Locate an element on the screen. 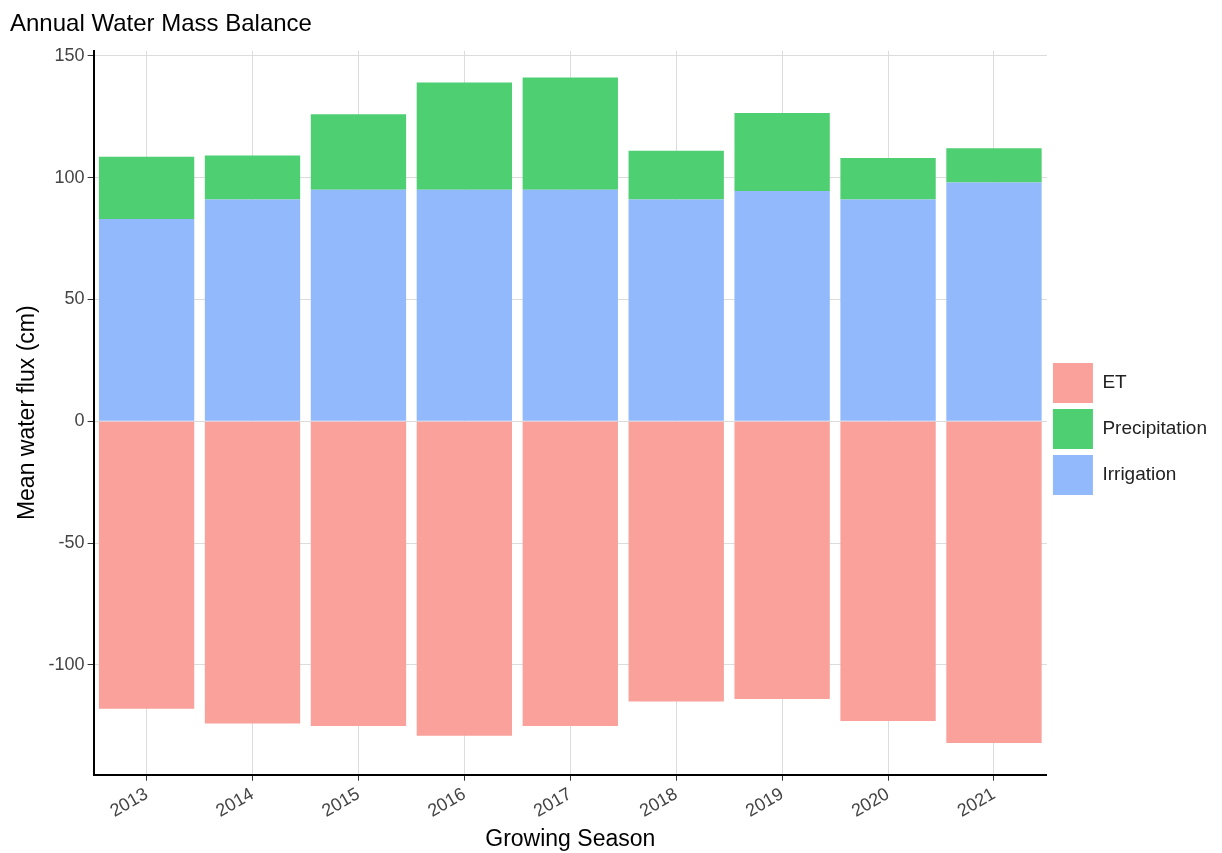  x-tick-label: 2015 is located at coordinates (340, 802).